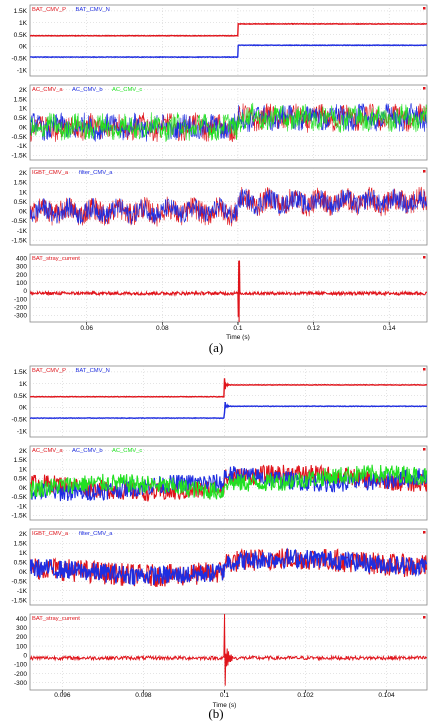 The image size is (433, 721). Describe the element at coordinates (20, 316) in the screenshot. I see `y-tick-label: -300` at that location.